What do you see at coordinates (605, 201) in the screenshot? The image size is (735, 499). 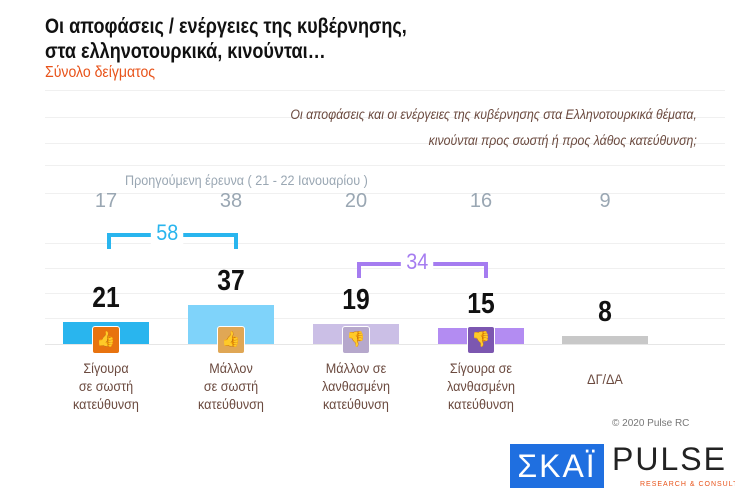 I see `previous-value: 9` at bounding box center [605, 201].